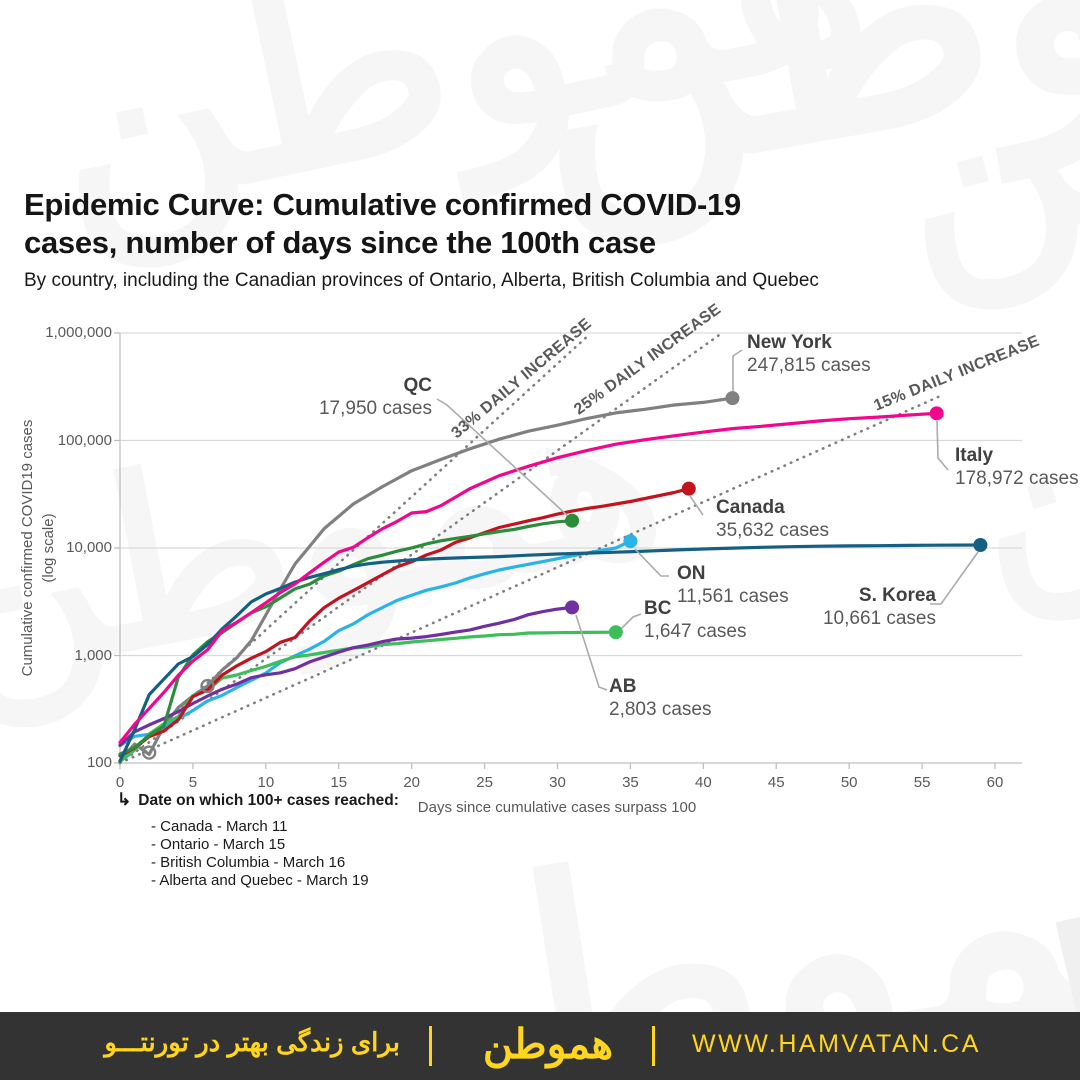 This screenshot has width=1080, height=1080. Describe the element at coordinates (630, 541) in the screenshot. I see `end-dot-on` at that location.